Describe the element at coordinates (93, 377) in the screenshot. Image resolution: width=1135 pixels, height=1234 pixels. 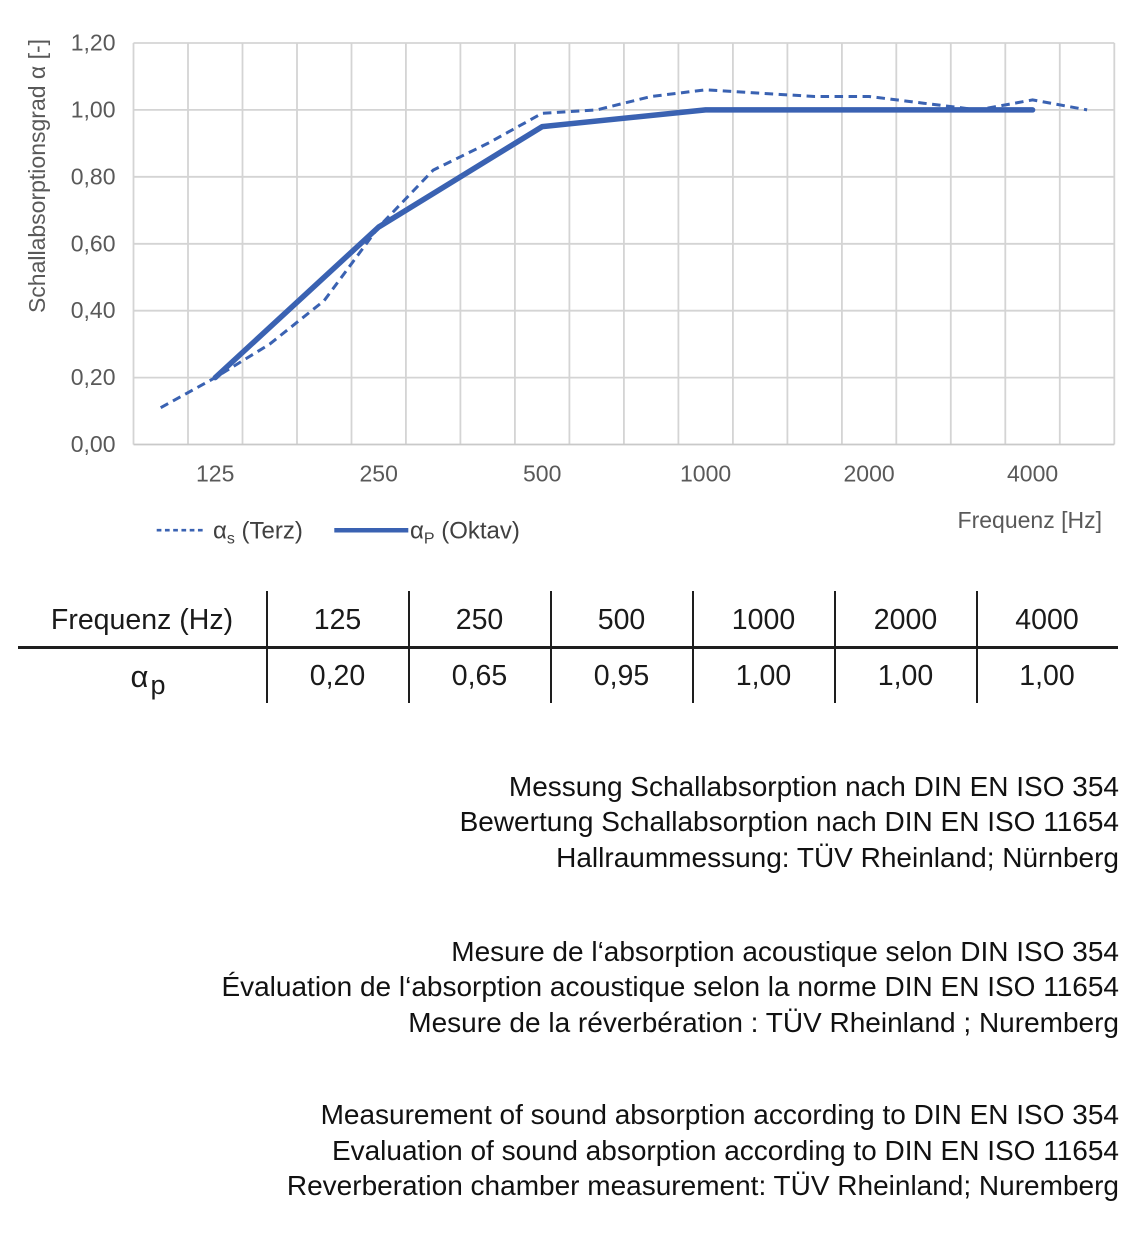
I see `svg-text: 0,20` at that location.